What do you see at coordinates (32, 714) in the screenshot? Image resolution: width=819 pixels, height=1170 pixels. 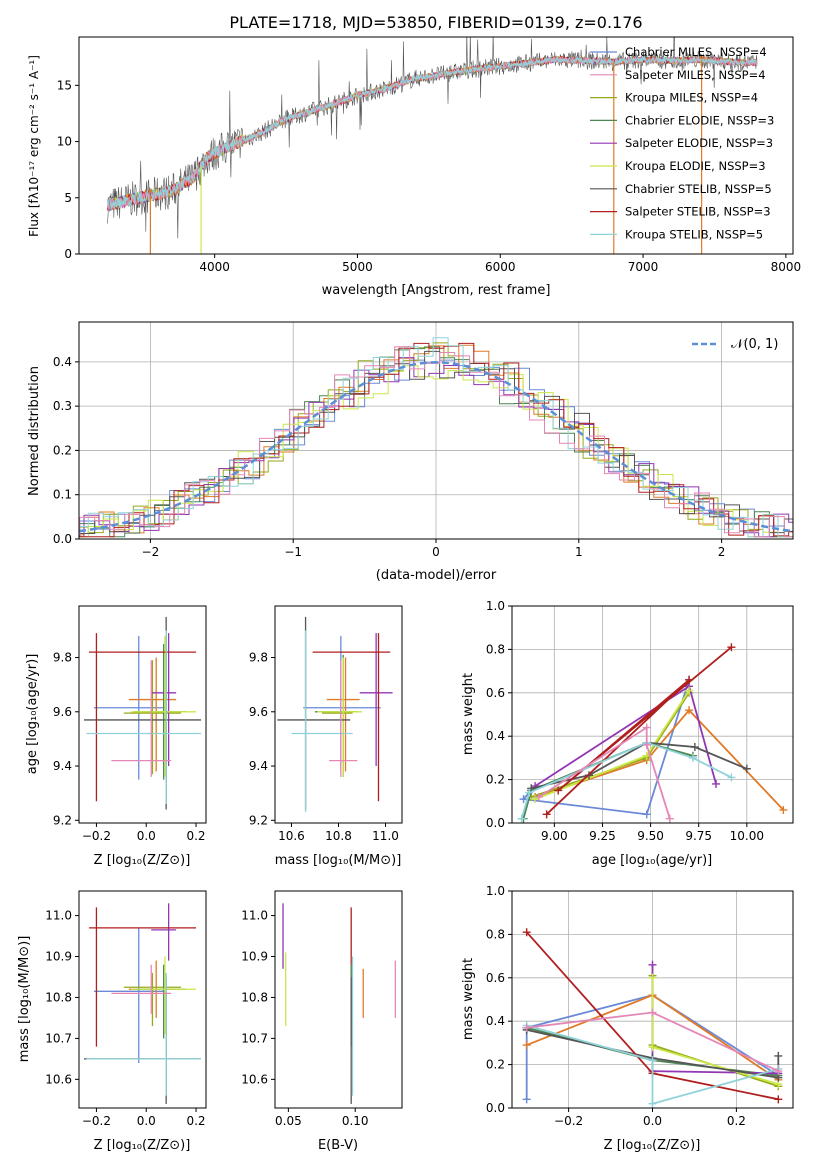 I see `age-vs-z-ylabel: age [log₁₀(age/yr)]` at bounding box center [32, 714].